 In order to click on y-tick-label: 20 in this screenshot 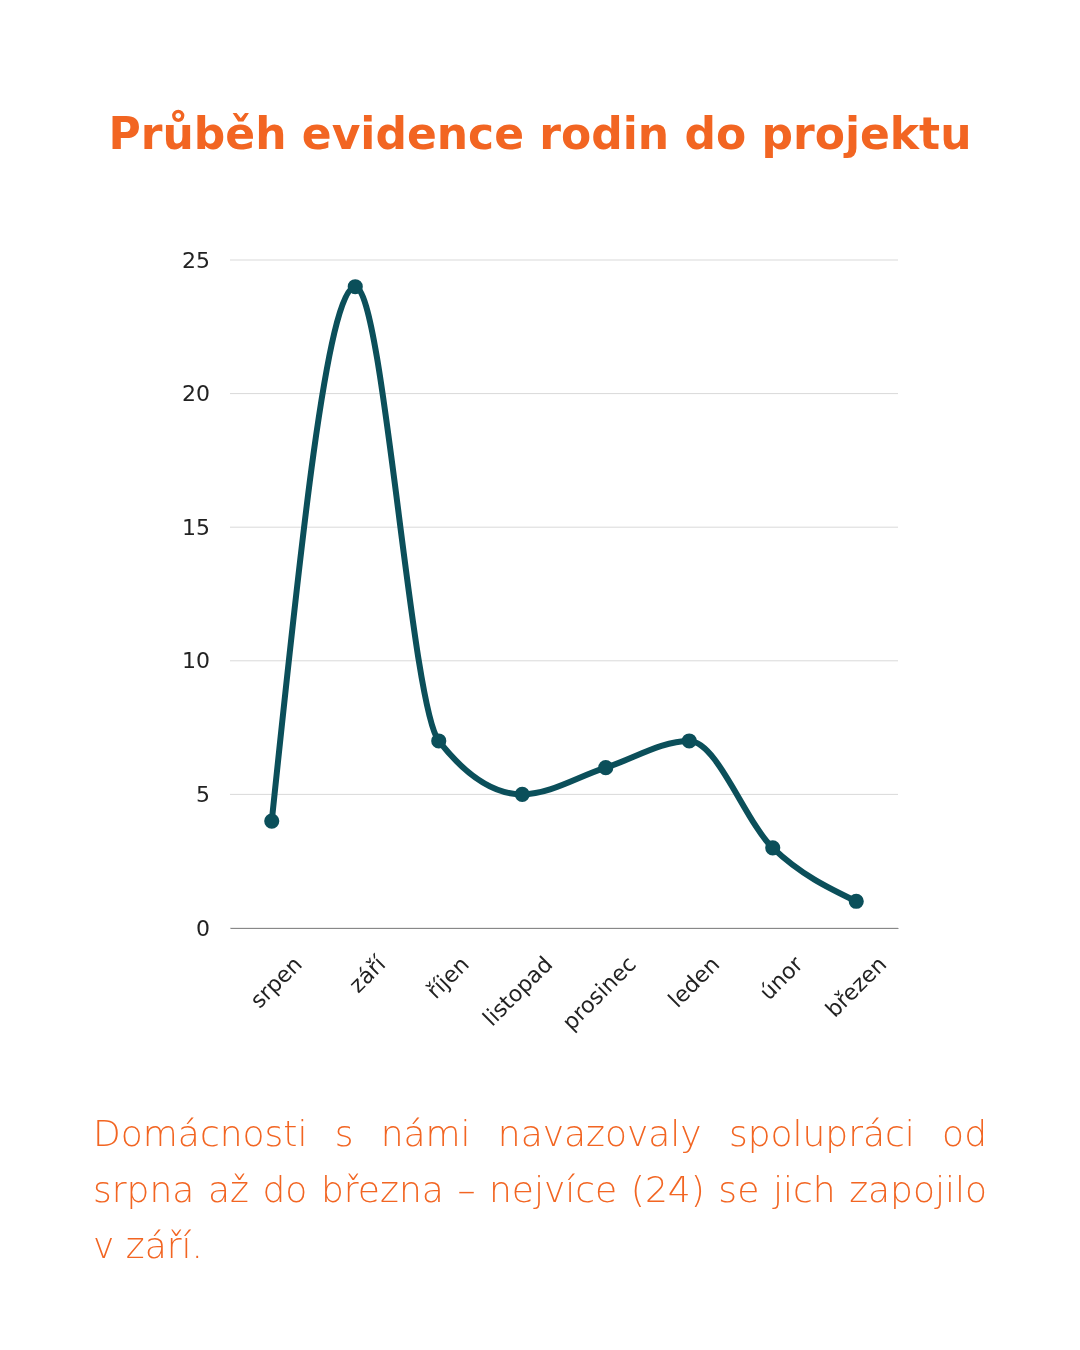, I will do `click(196, 394)`.